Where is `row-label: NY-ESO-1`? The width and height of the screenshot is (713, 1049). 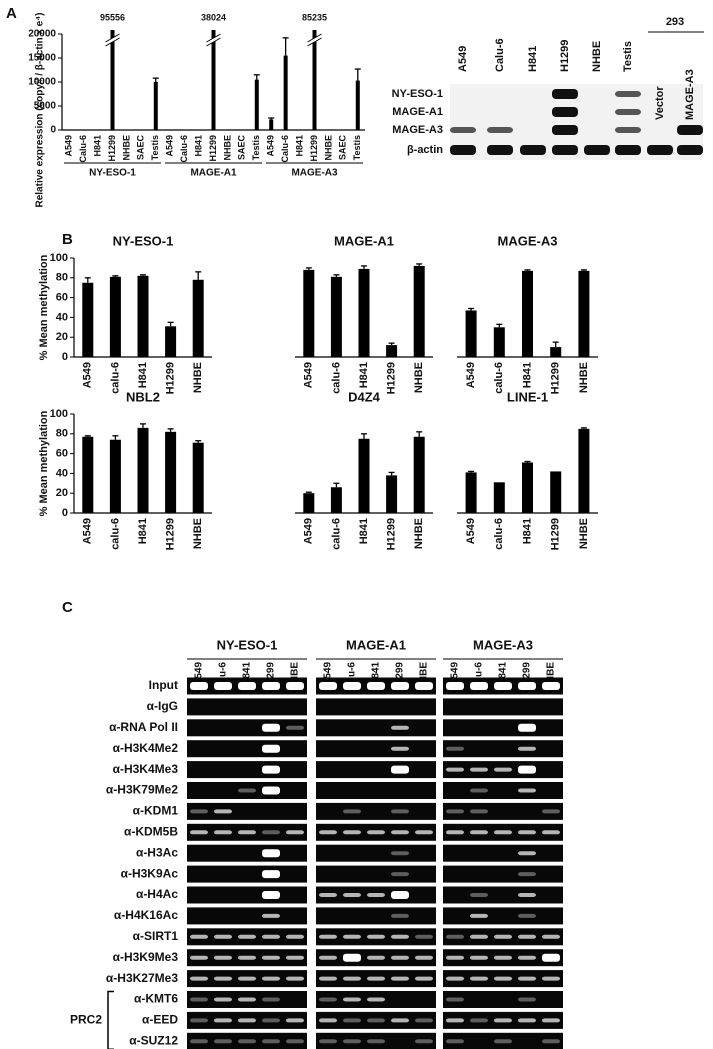 row-label: NY-ESO-1 is located at coordinates (417, 94).